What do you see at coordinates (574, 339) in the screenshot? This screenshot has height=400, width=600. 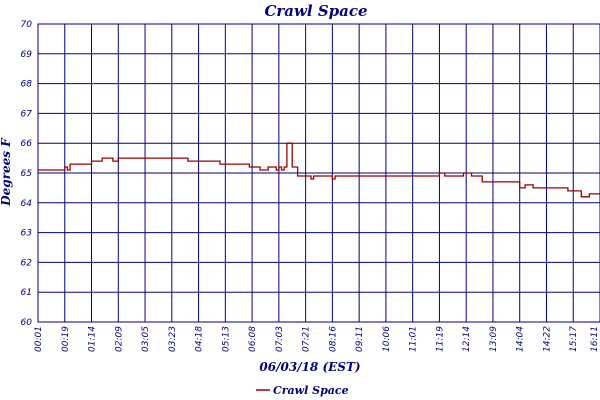 I see `x-tick-label: 15:17` at bounding box center [574, 339].